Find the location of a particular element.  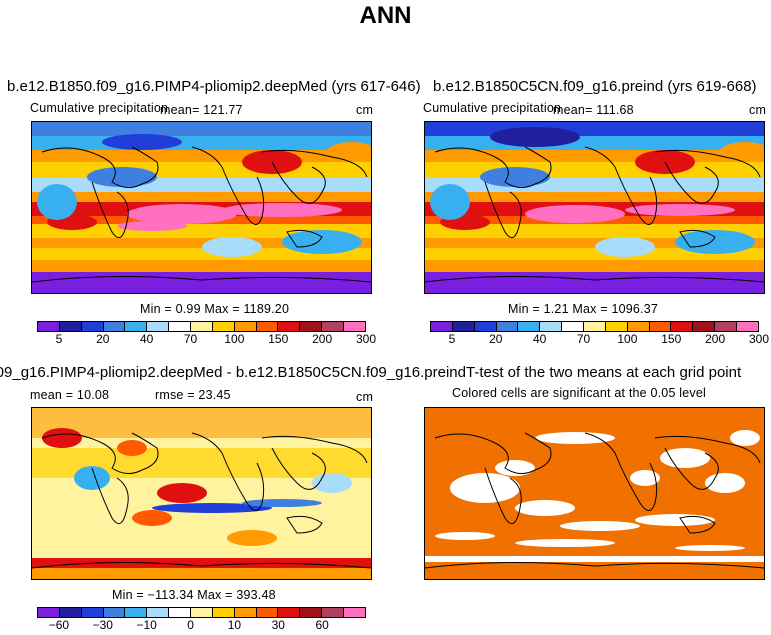

panel-1-colorbar is located at coordinates (201, 326).